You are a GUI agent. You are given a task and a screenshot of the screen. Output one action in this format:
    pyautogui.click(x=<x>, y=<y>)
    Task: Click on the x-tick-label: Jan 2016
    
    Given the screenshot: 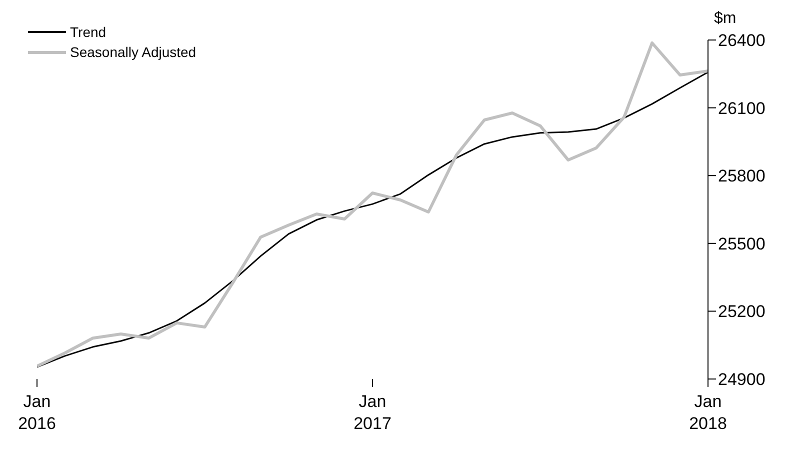 What is the action you would take?
    pyautogui.click(x=37, y=412)
    